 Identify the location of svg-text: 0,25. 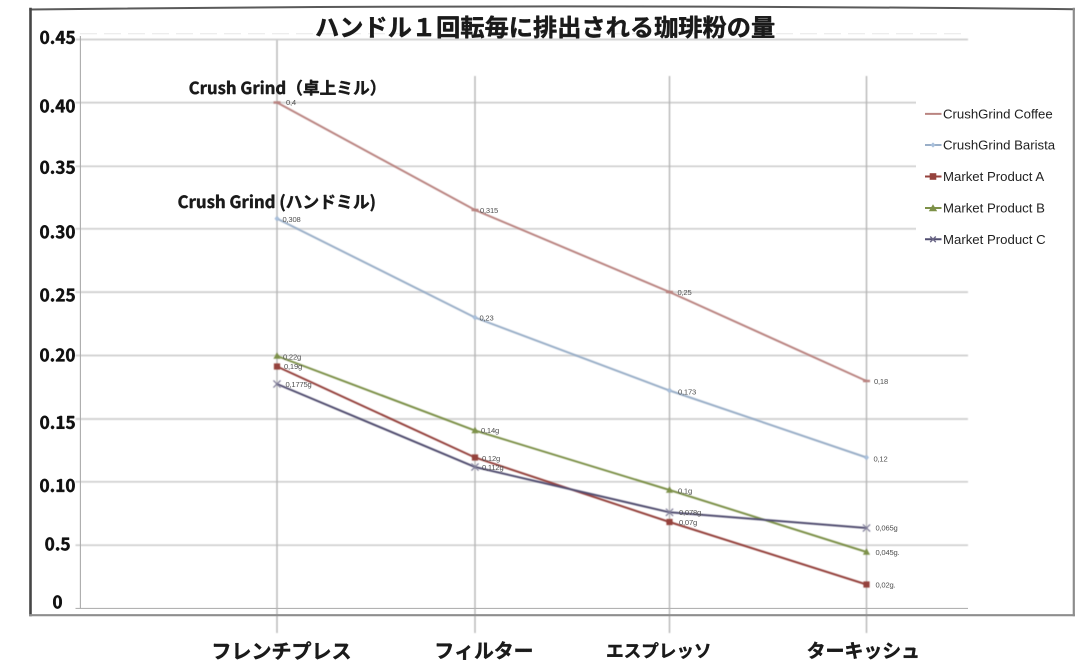
(685, 292).